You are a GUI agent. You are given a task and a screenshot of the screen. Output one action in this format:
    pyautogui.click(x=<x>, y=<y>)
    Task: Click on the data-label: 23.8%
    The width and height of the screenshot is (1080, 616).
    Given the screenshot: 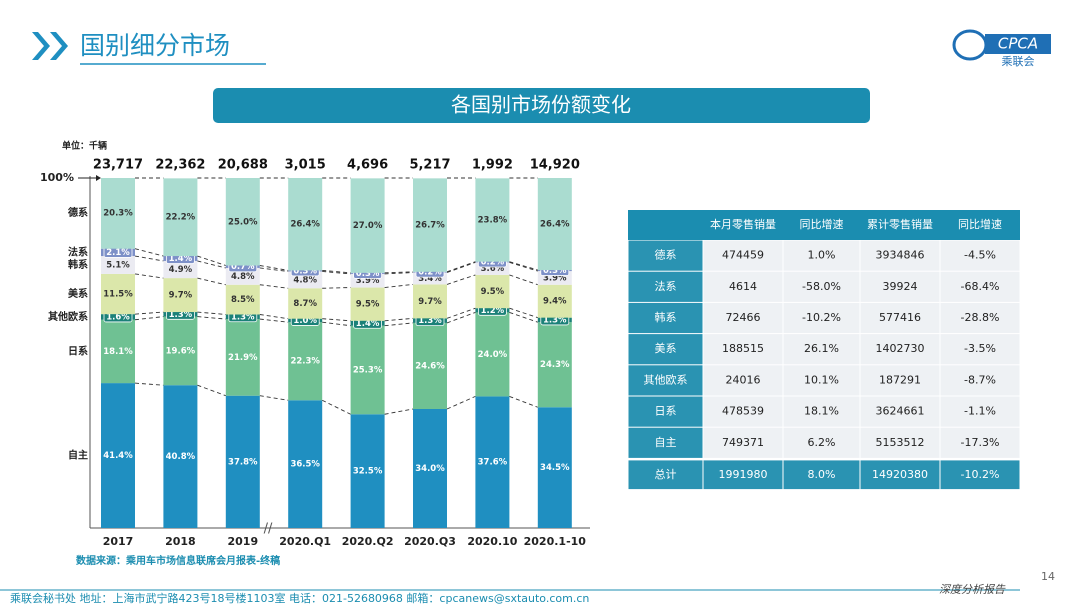 What is the action you would take?
    pyautogui.click(x=493, y=221)
    